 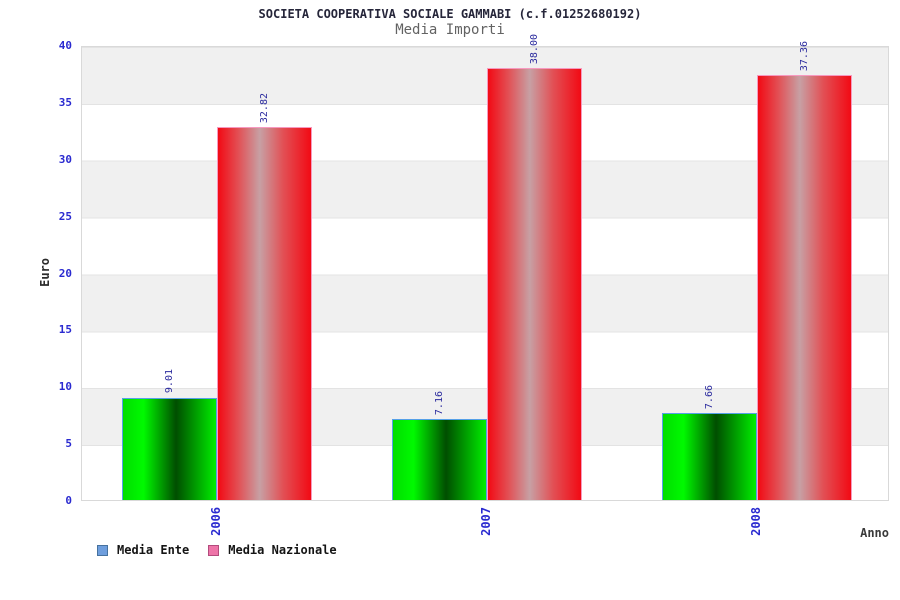 What do you see at coordinates (65, 45) in the screenshot?
I see `y-tick-label-40: 40` at bounding box center [65, 45].